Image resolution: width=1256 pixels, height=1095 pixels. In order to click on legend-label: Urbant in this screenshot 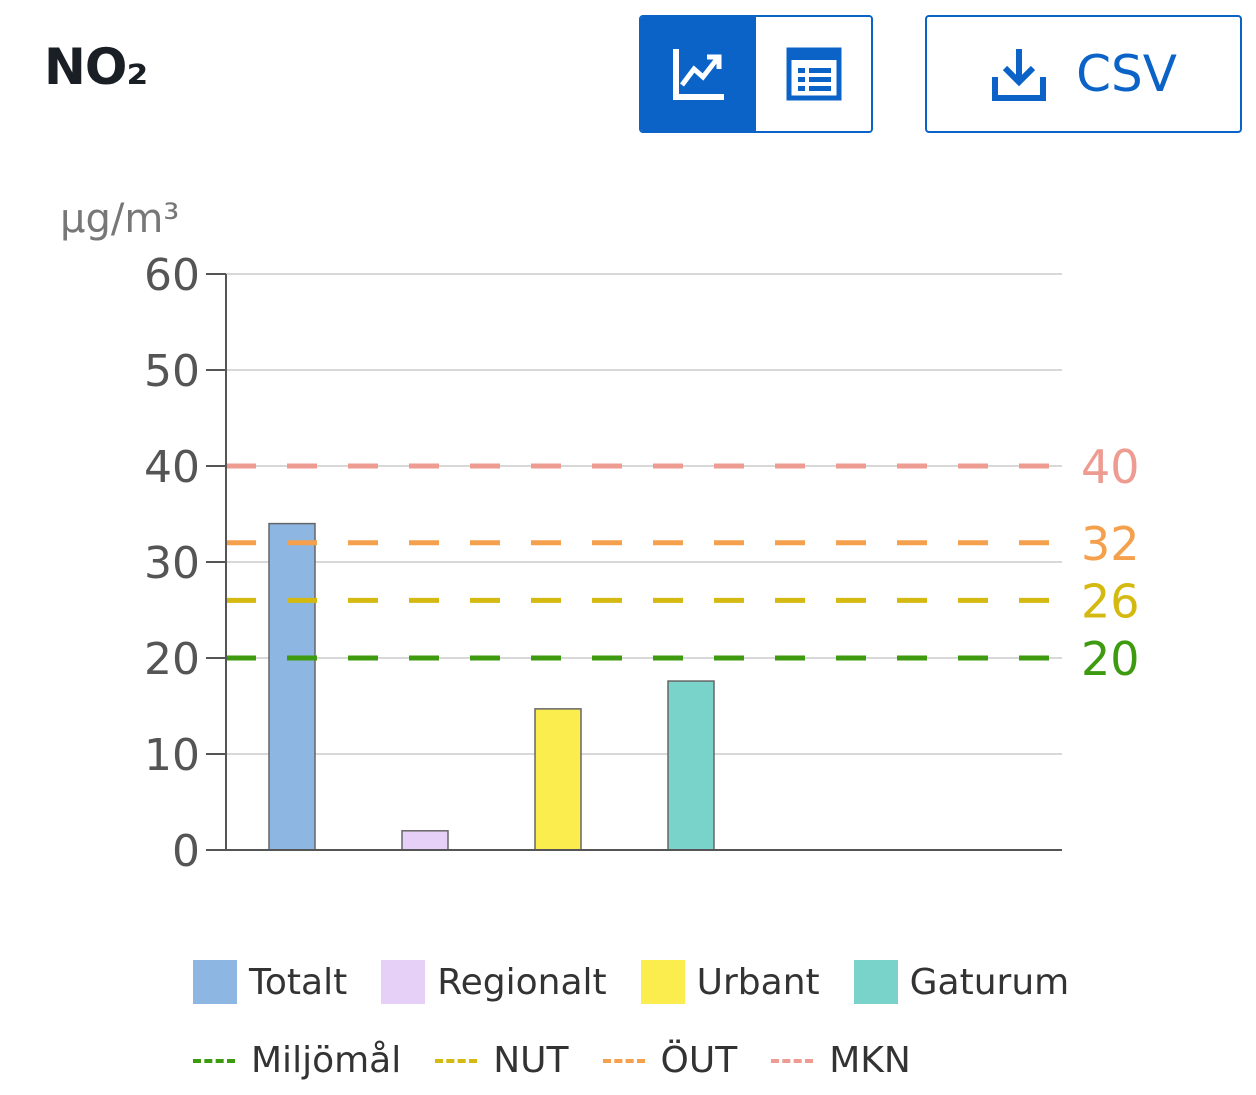, I will do `click(758, 982)`.